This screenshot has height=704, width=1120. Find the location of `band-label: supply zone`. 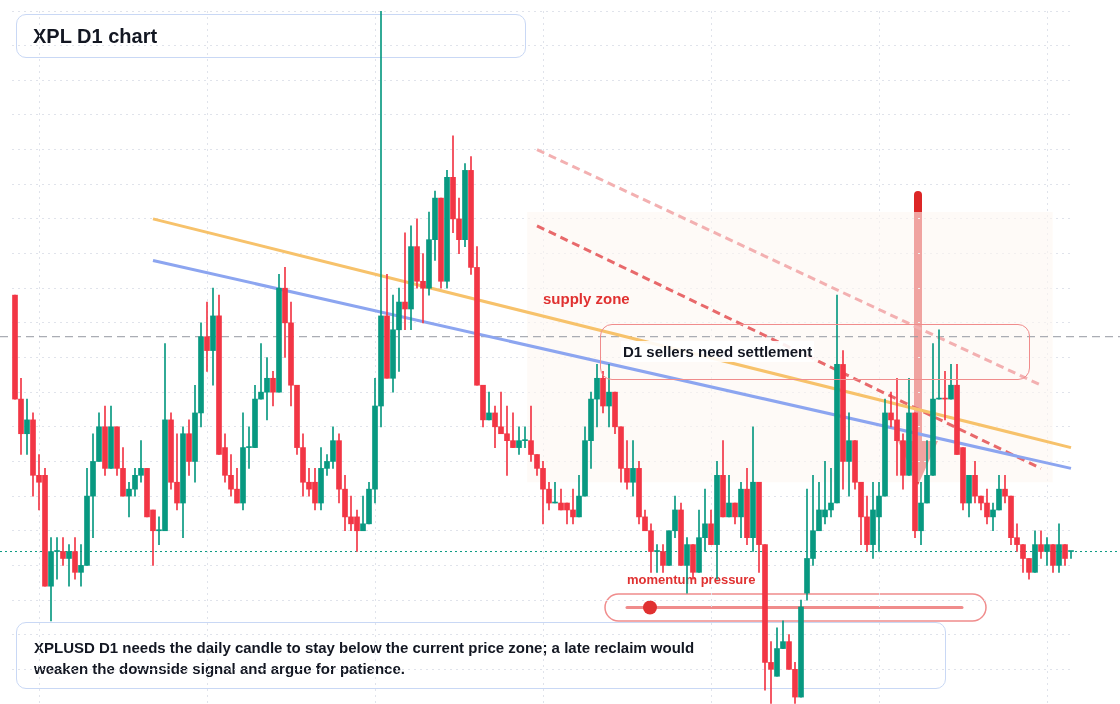

band-label: supply zone is located at coordinates (586, 299).